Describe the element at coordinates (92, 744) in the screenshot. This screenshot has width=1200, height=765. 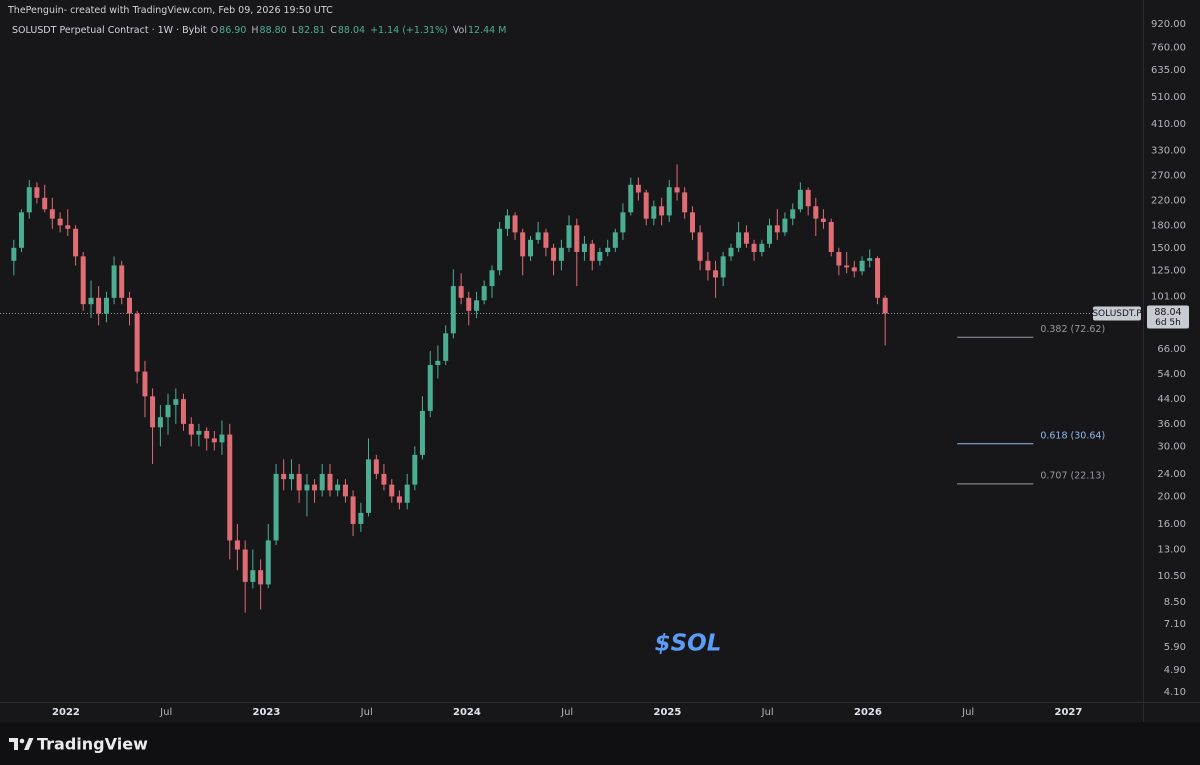
I see `brand-text: TradingView` at that location.